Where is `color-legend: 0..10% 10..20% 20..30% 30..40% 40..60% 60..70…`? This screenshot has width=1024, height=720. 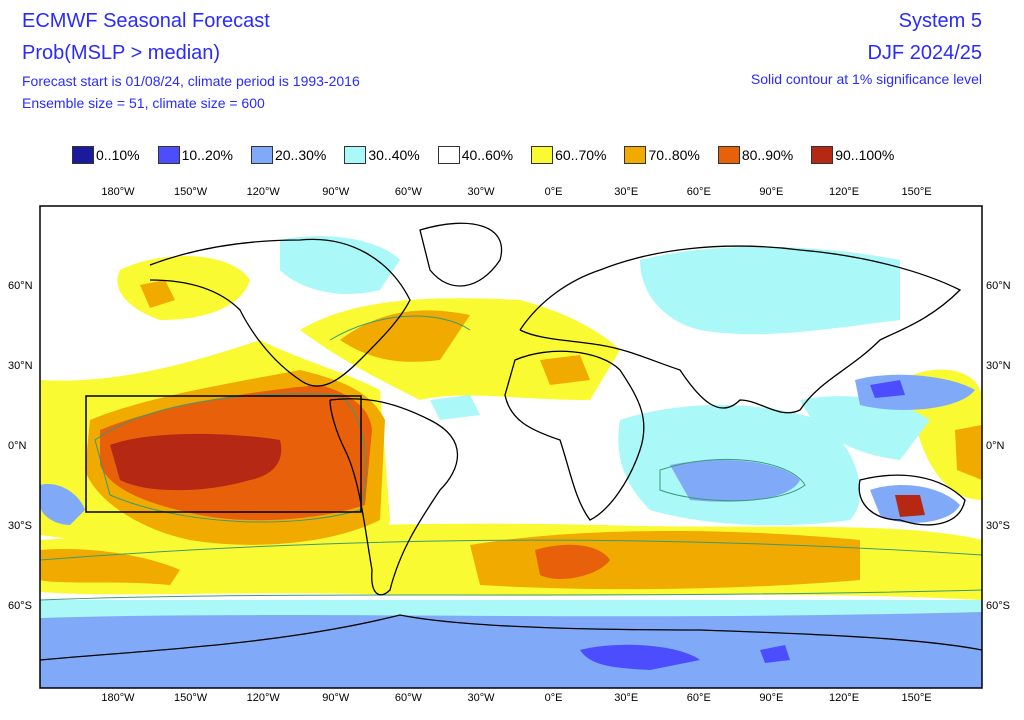
color-legend: 0..10% 10..20% 20..30% 30..40% 40..60% 60..70… is located at coordinates (492, 155).